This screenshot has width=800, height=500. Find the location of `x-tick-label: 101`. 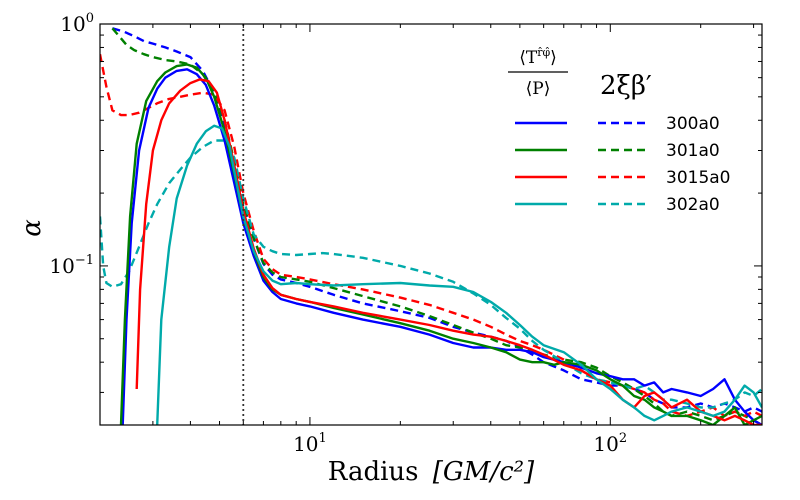

x-tick-label: 101 is located at coordinates (310, 443).